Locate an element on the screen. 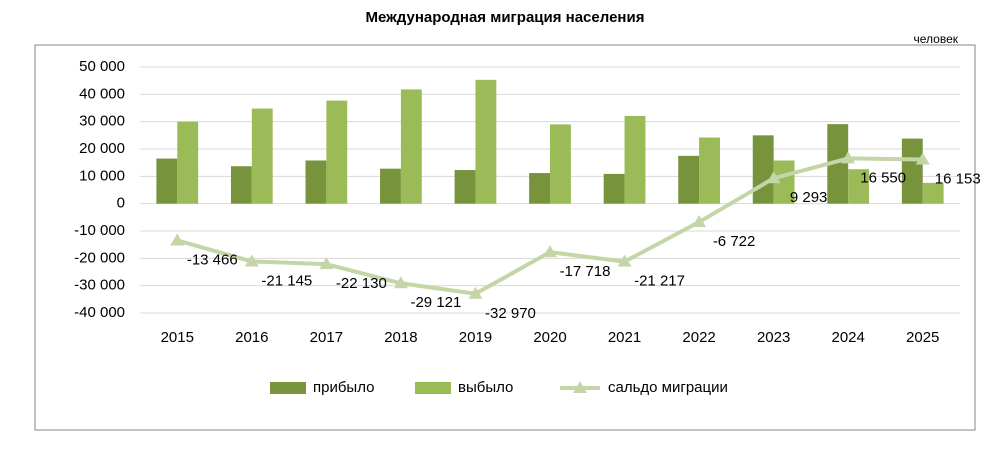 This screenshot has height=456, width=1000. legend-marker is located at coordinates (580, 387).